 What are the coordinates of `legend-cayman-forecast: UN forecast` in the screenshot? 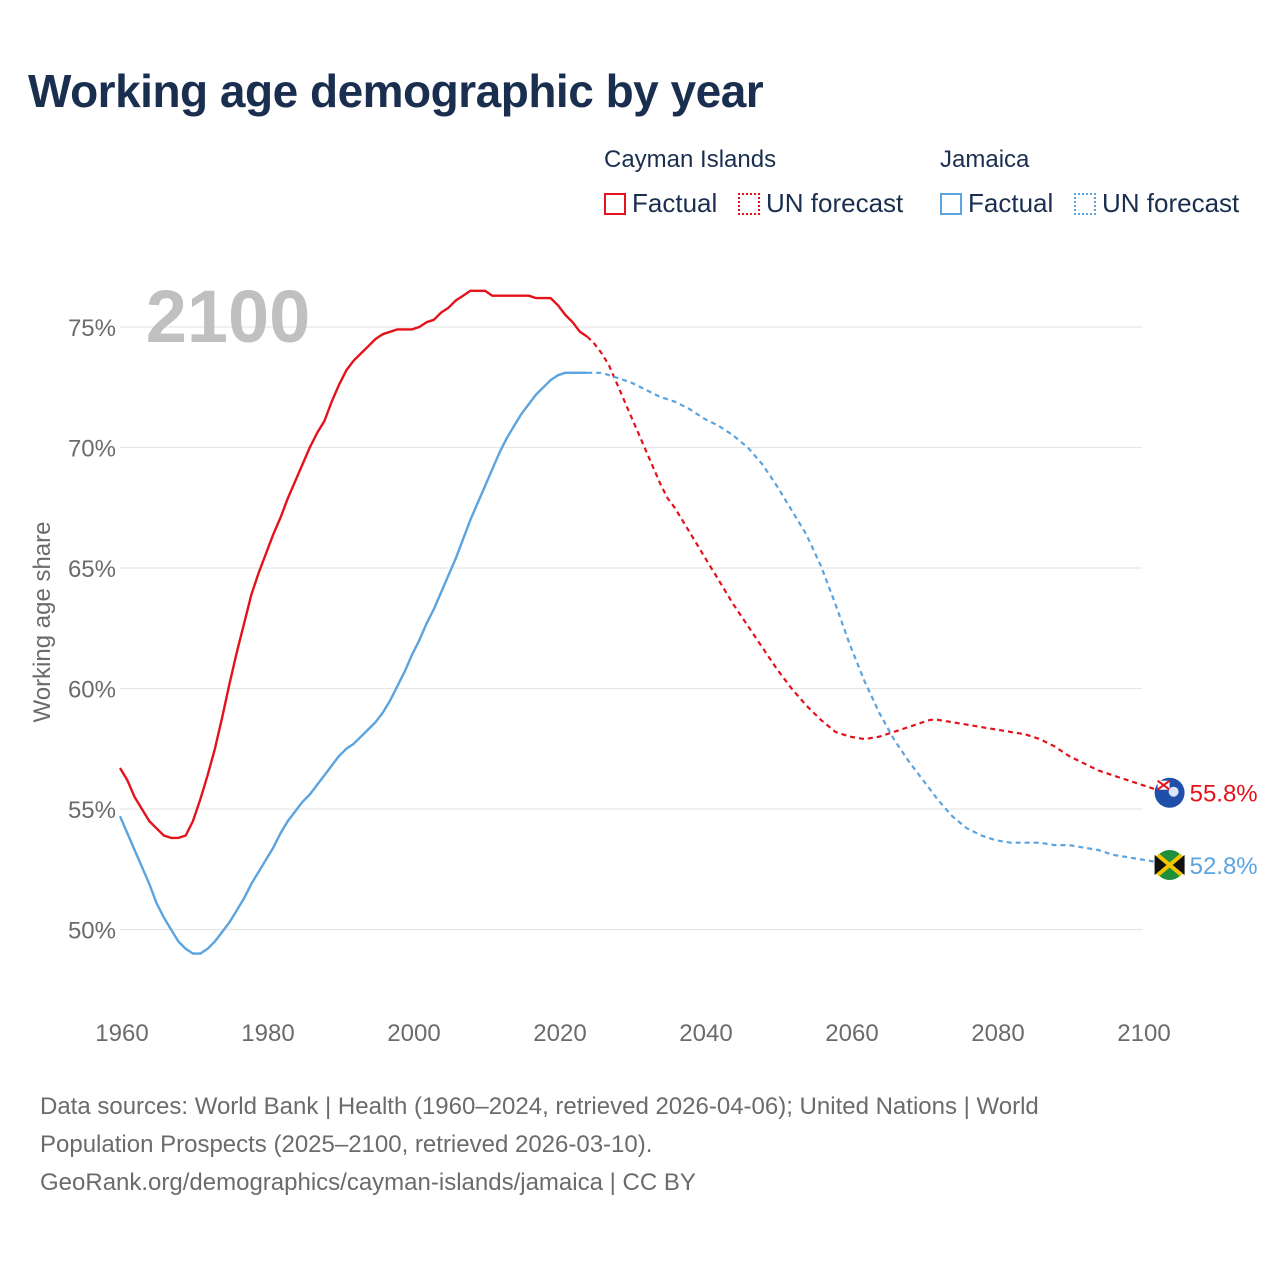 It's located at (820, 203).